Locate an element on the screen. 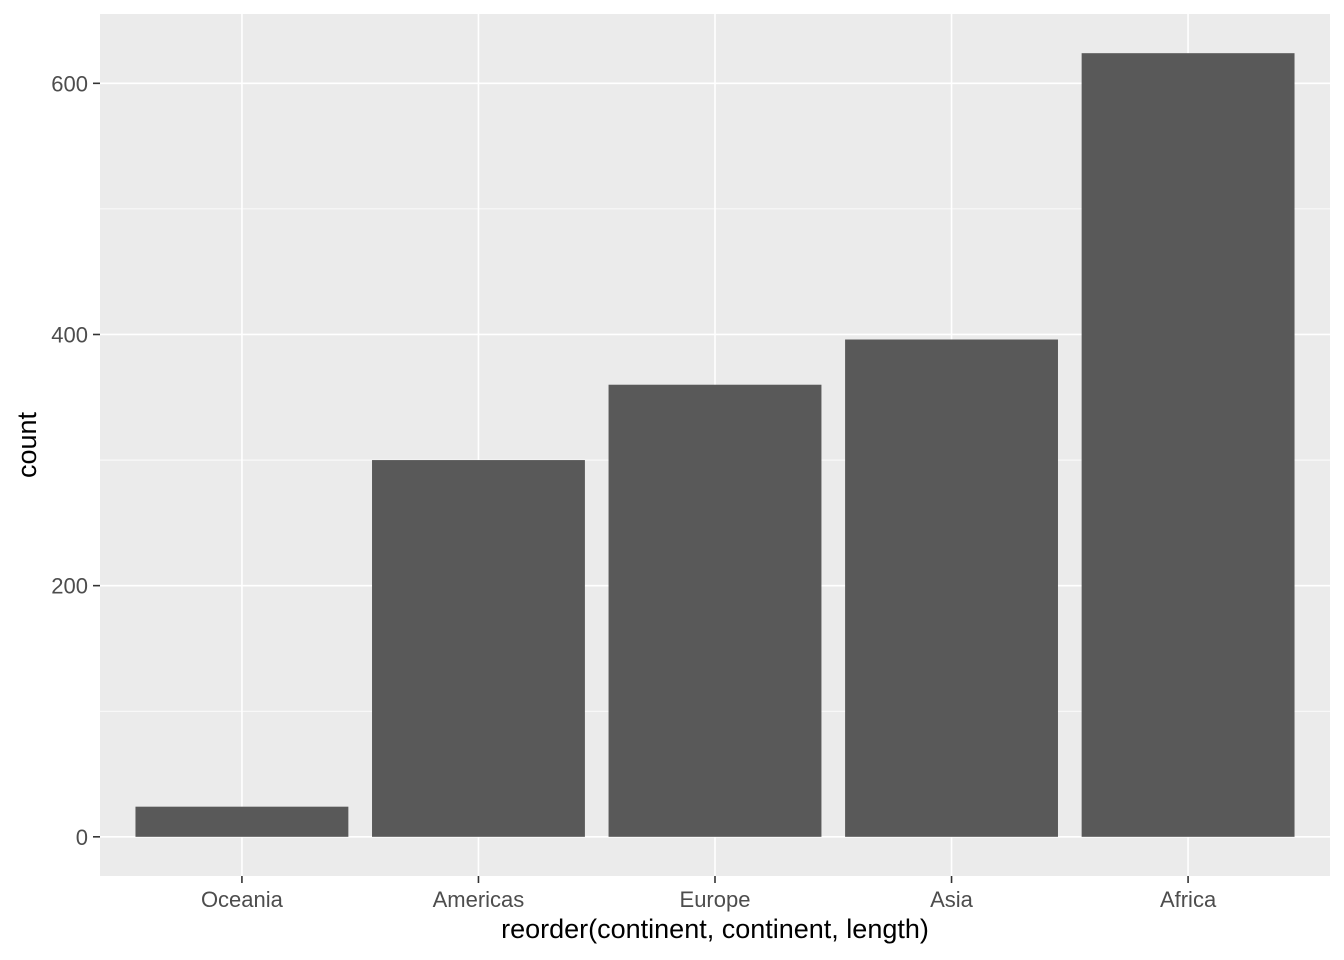  y-axis: 0 200 400 600 is located at coordinates (75, 460).